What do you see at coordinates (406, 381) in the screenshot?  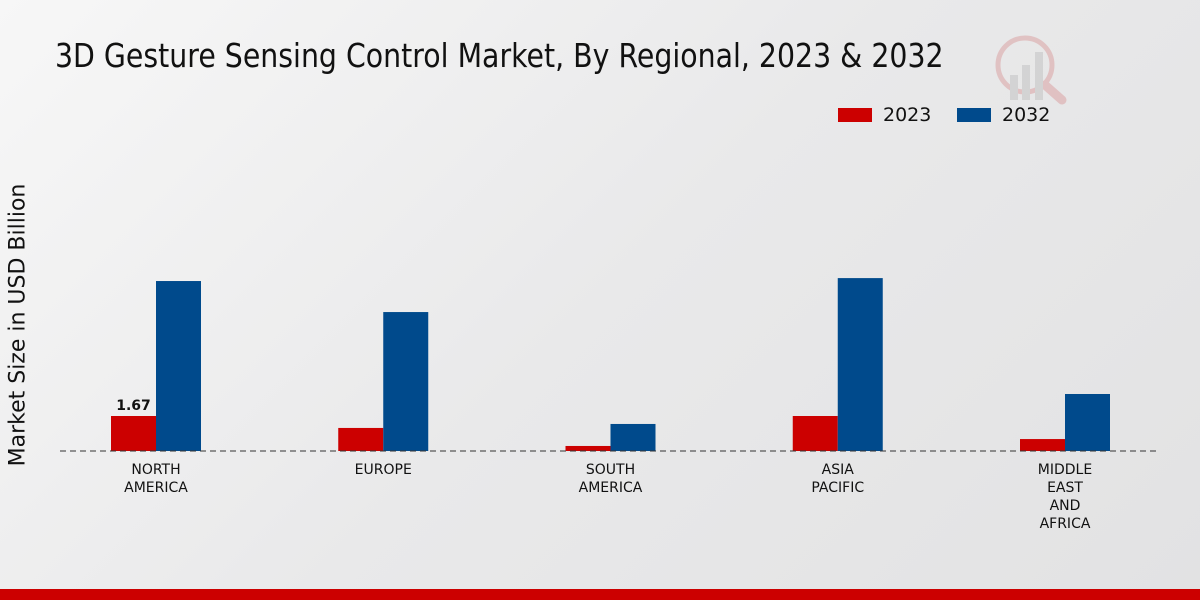 I see `bar-2032-europe` at bounding box center [406, 381].